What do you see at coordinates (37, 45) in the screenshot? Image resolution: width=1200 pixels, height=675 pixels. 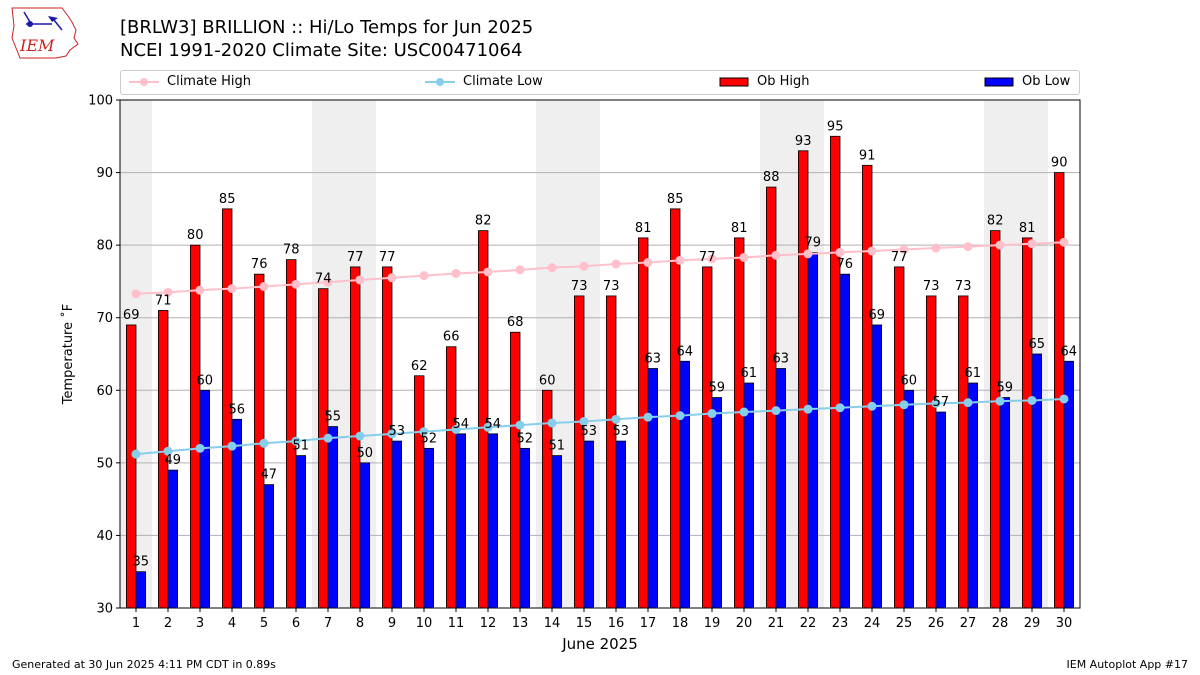 I see `logo-text: IEM` at bounding box center [37, 45].